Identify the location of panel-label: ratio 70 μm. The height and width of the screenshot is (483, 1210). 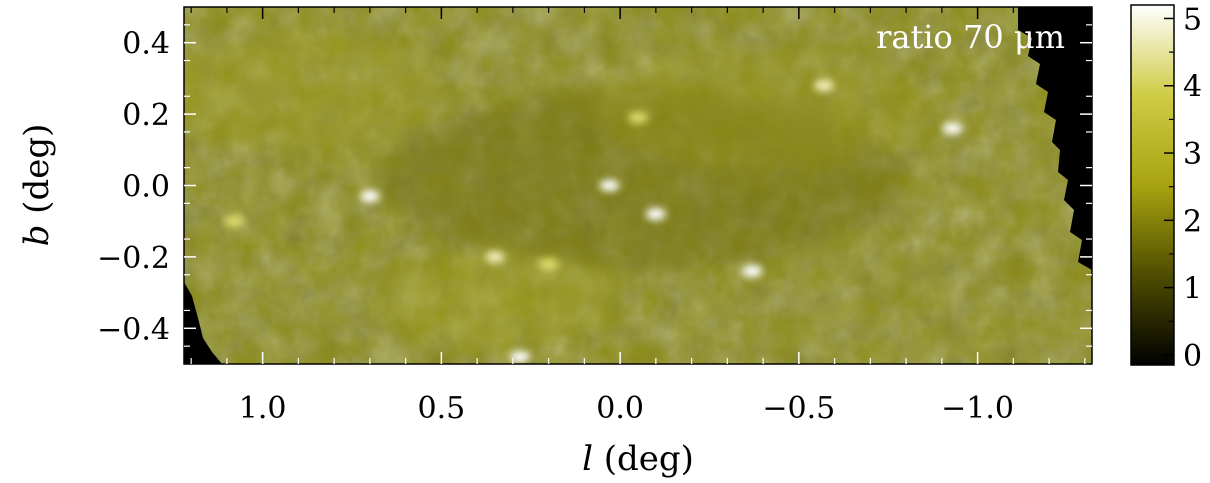
(970, 37).